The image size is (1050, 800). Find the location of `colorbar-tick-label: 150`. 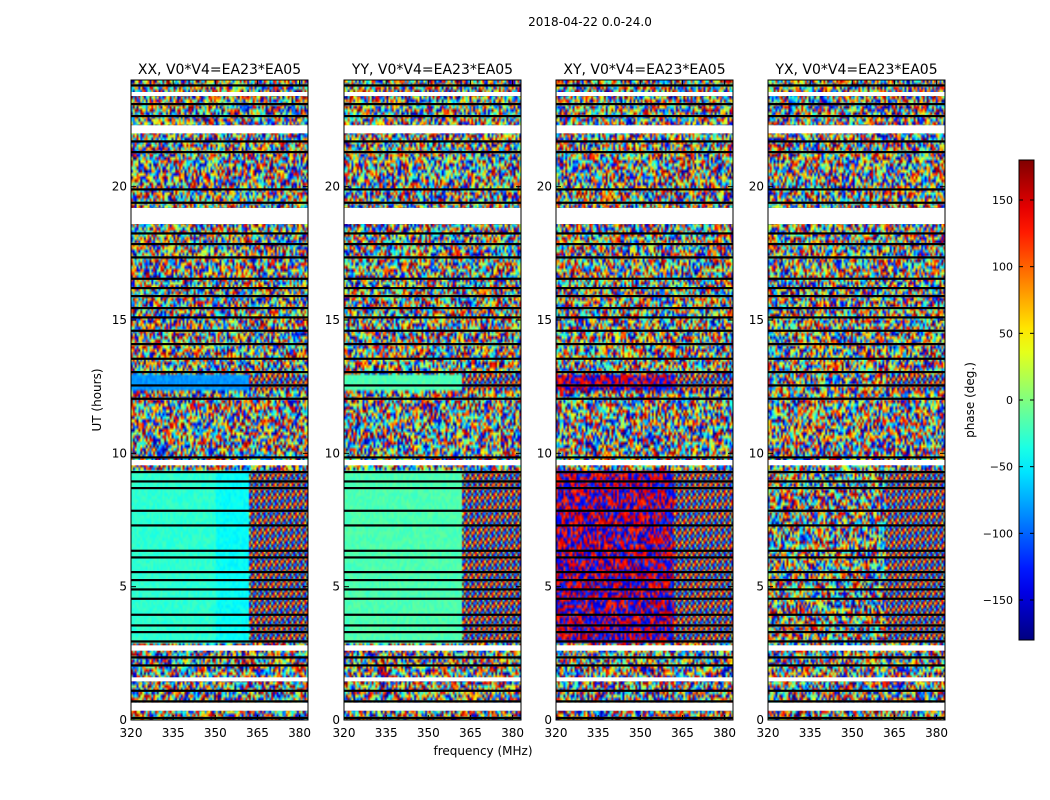

colorbar-tick-label: 150 is located at coordinates (1002, 200).